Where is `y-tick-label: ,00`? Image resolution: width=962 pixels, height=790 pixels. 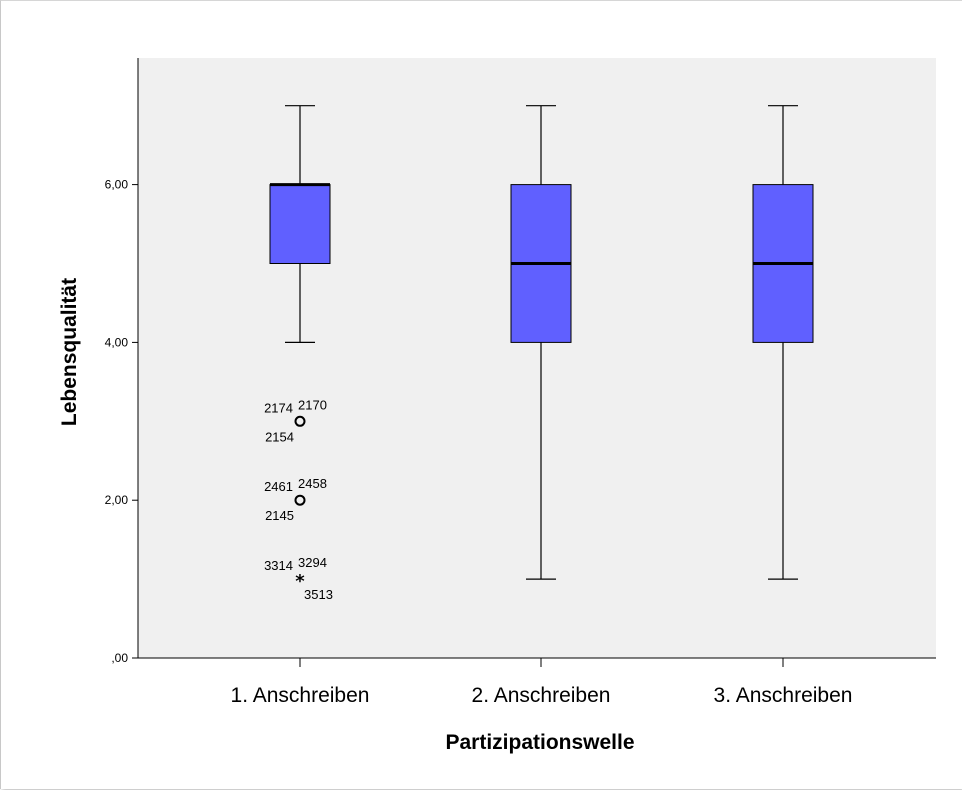
y-tick-label: ,00 is located at coordinates (119, 658).